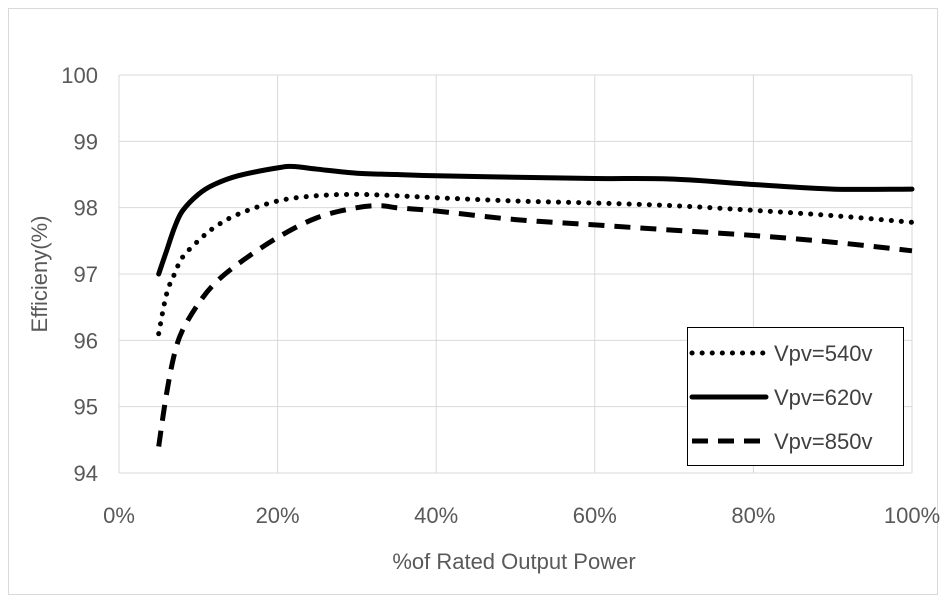 This screenshot has width=946, height=601. What do you see at coordinates (436, 515) in the screenshot?
I see `x-tick-label: 40%` at bounding box center [436, 515].